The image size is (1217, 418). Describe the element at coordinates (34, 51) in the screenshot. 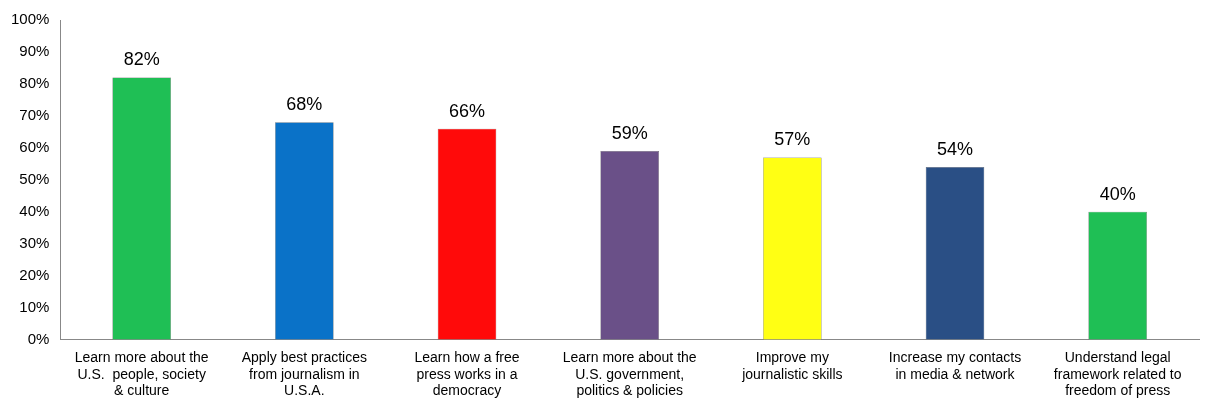

I see `y-tick-label: 90%` at that location.